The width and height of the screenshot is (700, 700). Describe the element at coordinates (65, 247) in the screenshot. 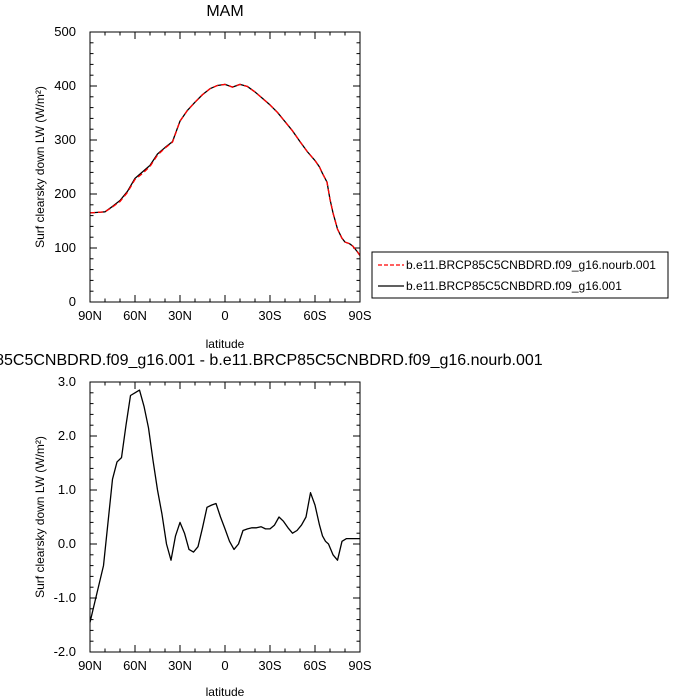

I see `y-tick-label: 100` at that location.